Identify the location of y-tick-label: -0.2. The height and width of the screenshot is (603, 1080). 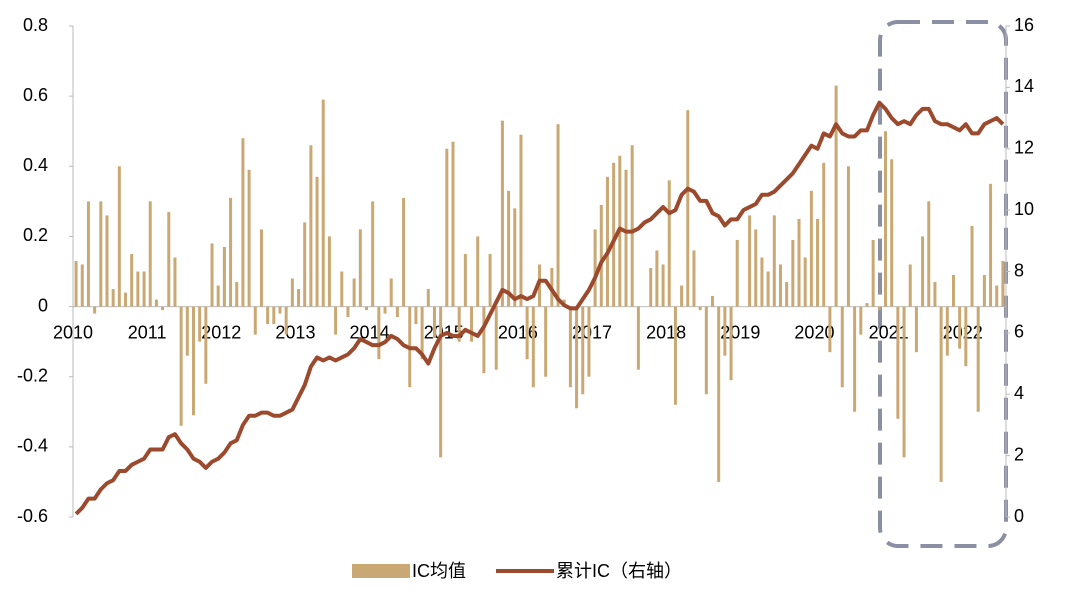
(32, 375).